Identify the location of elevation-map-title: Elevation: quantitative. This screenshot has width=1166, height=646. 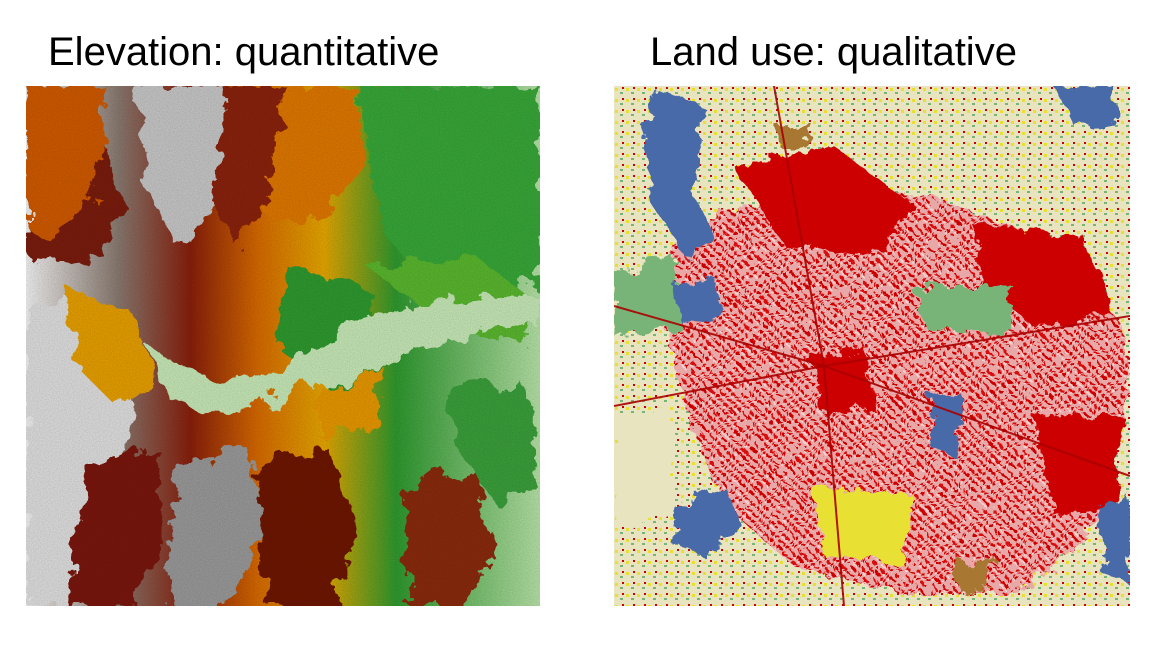
(244, 52).